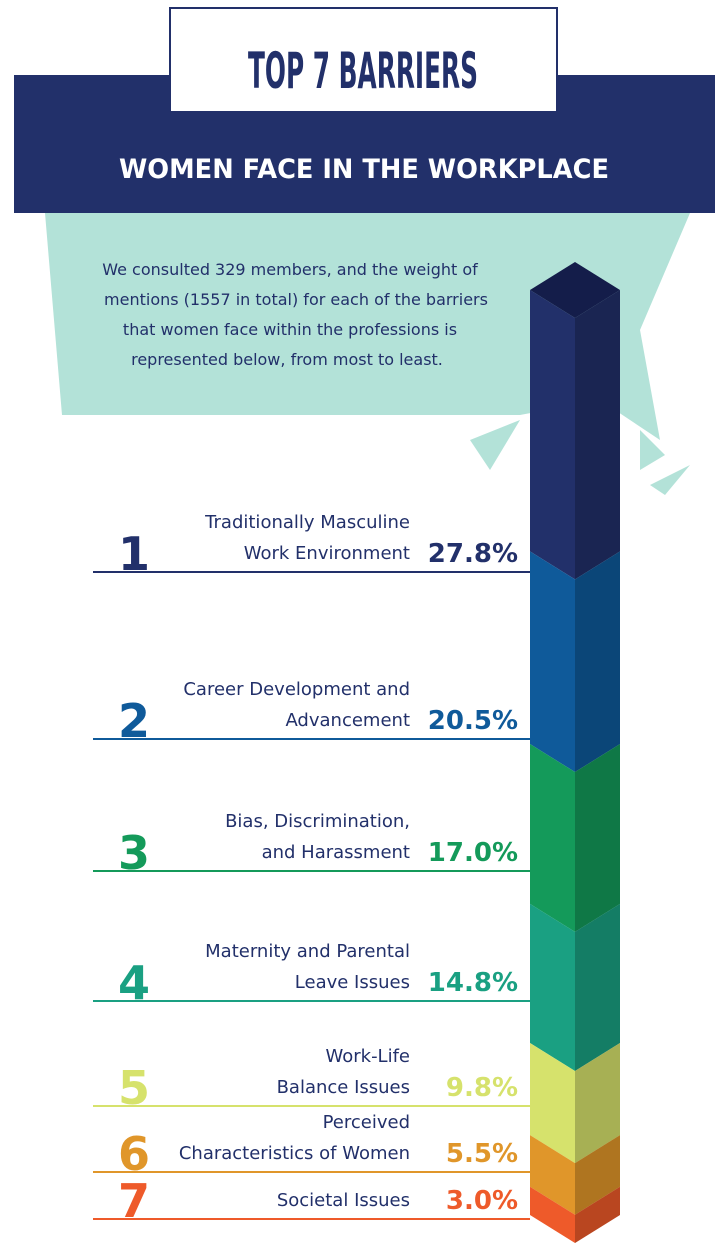 This screenshot has width=715, height=1247. Describe the element at coordinates (482, 1088) in the screenshot. I see `value-label: 9.8%` at that location.